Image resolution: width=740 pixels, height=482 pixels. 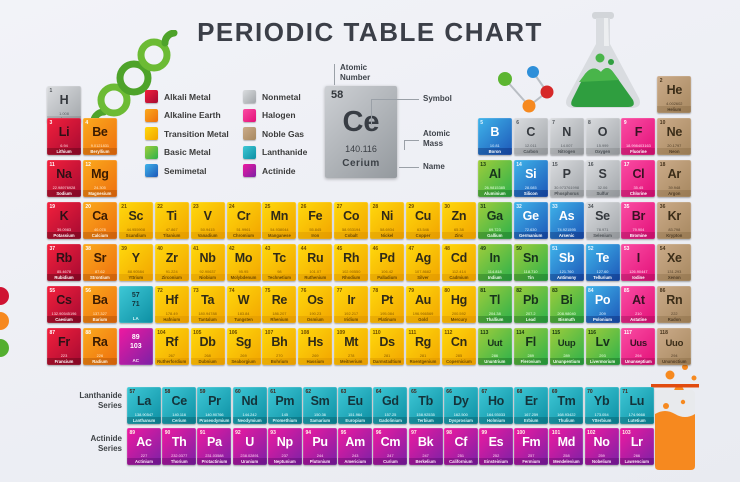 What do you see at coordinates (375, 248) in the screenshot?
I see `atomic-number: 46` at bounding box center [375, 248].